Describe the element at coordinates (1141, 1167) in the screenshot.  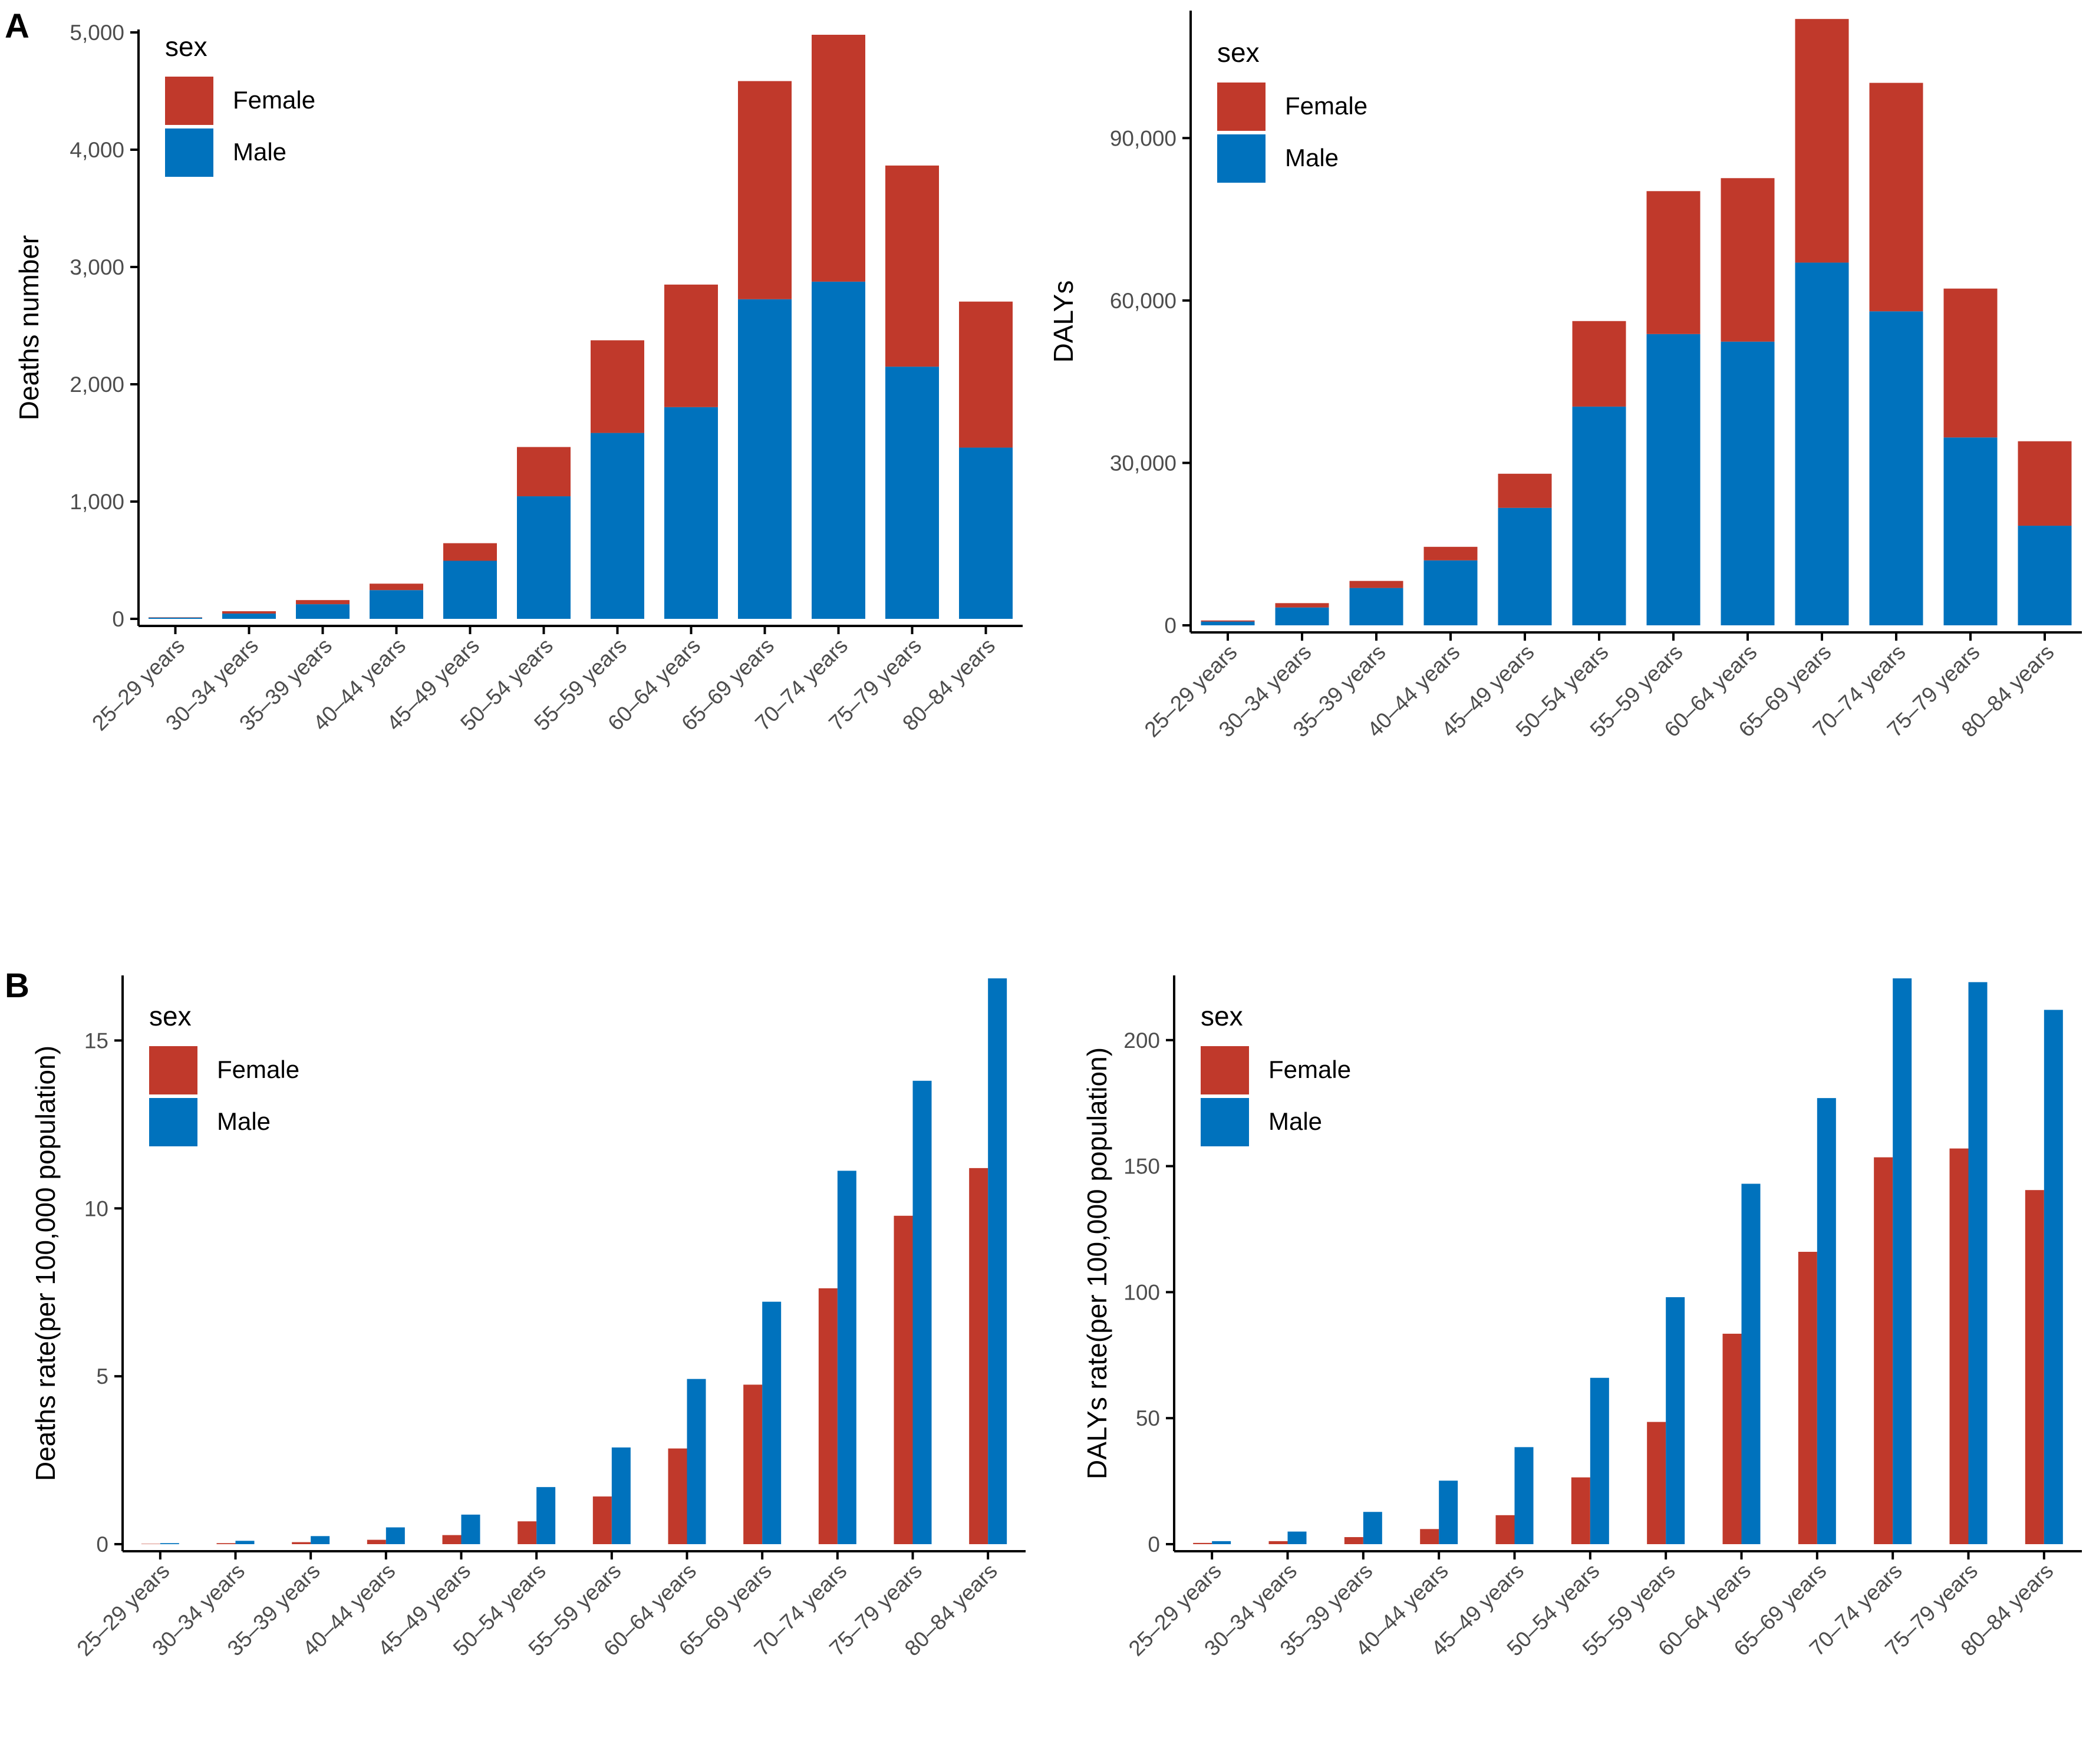
I see `y-tick-label-3: 150` at that location.